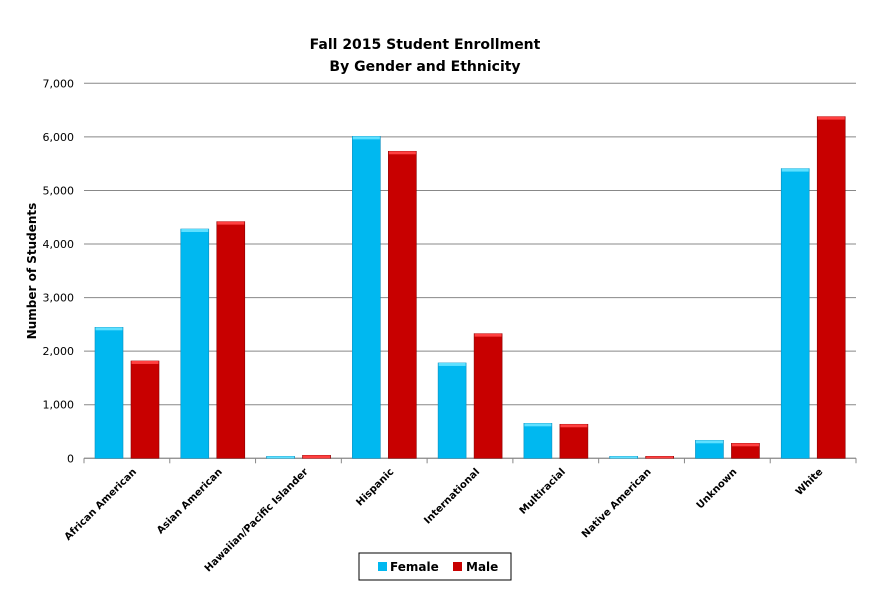 This screenshot has height=594, width=870. Describe the element at coordinates (190, 502) in the screenshot. I see `x-tick-label: Asian American` at that location.